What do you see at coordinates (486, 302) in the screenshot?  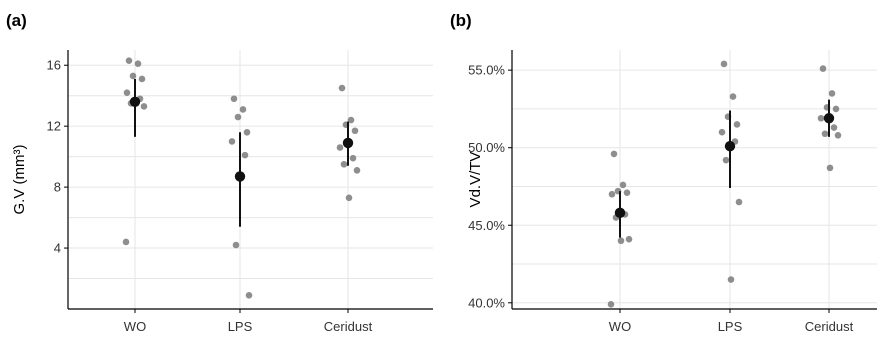 I see `y-tick-label: 40.0%` at bounding box center [486, 302].